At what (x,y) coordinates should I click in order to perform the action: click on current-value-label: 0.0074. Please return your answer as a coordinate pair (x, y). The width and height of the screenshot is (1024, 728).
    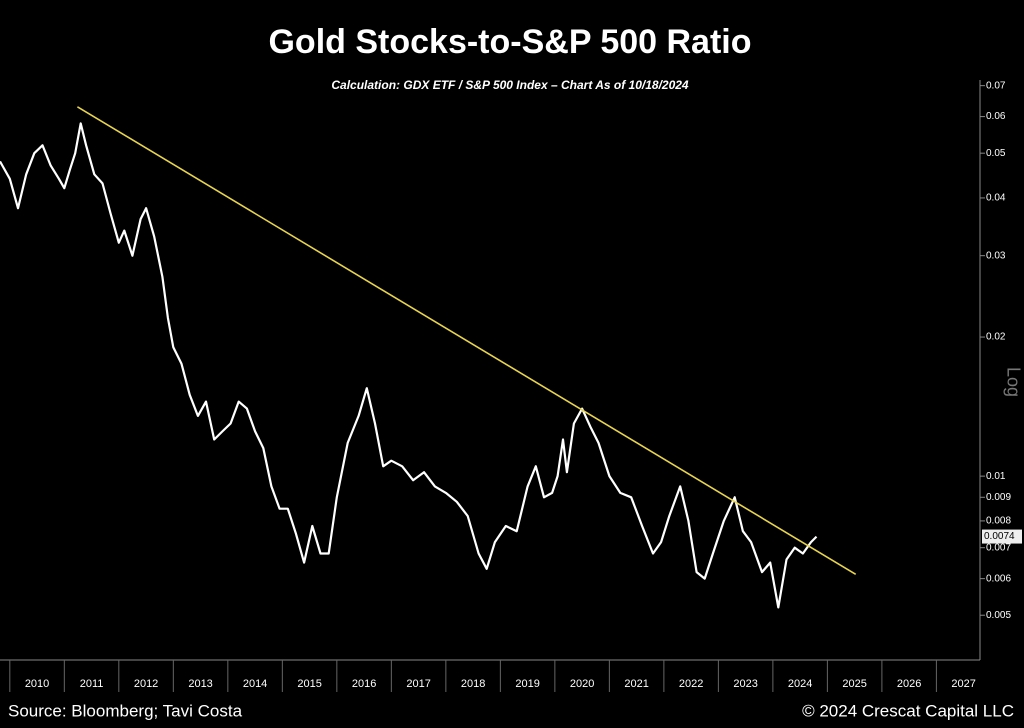
    Looking at the image, I should click on (999, 536).